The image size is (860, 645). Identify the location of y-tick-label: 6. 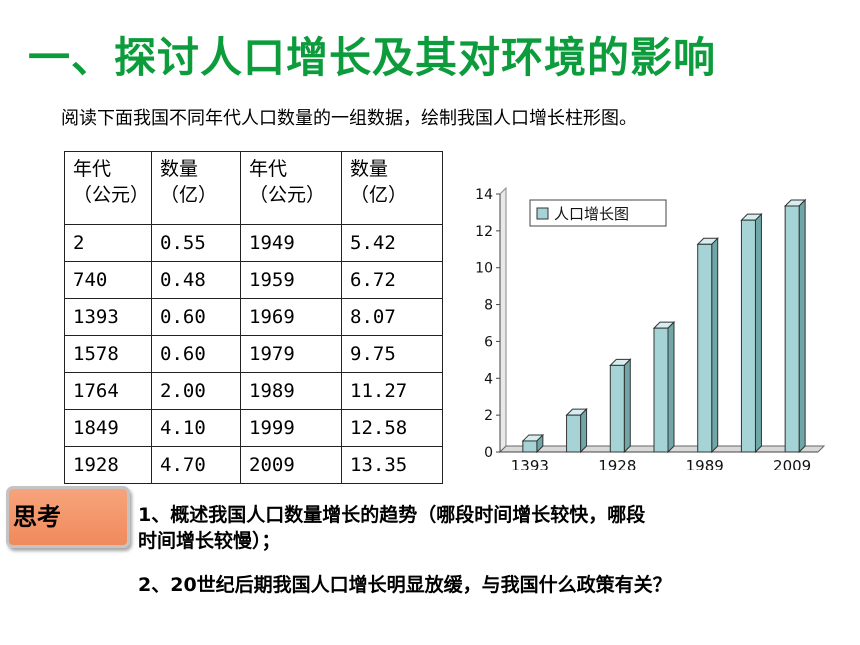
(488, 342).